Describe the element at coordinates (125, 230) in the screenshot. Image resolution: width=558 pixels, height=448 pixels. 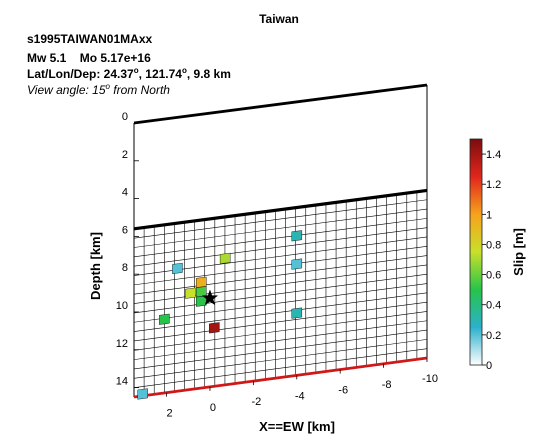
I see `y-tick-label: 6` at that location.